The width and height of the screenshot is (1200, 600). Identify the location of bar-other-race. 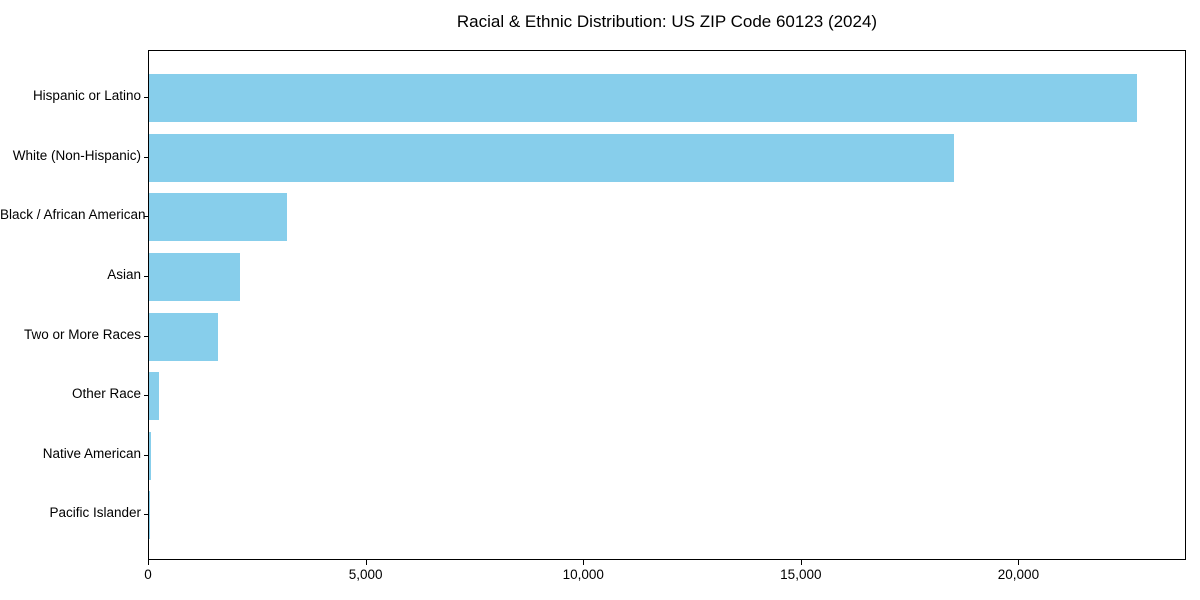
(154, 396).